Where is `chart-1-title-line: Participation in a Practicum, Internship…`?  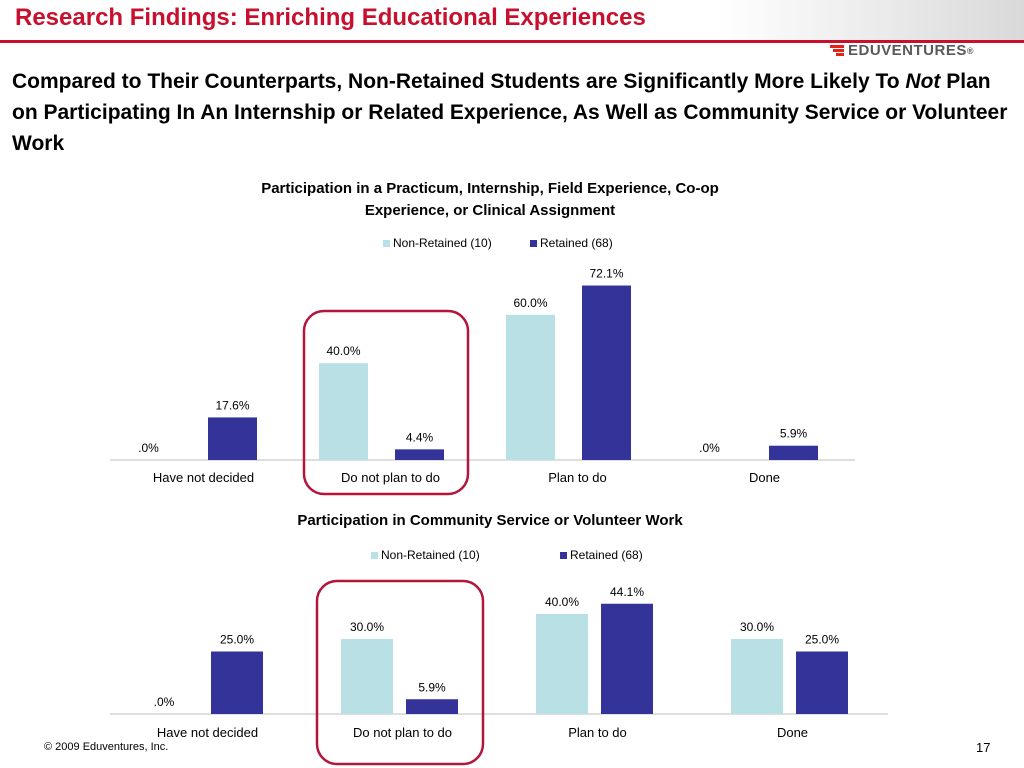 chart-1-title-line: Participation in a Practicum, Internship… is located at coordinates (490, 188).